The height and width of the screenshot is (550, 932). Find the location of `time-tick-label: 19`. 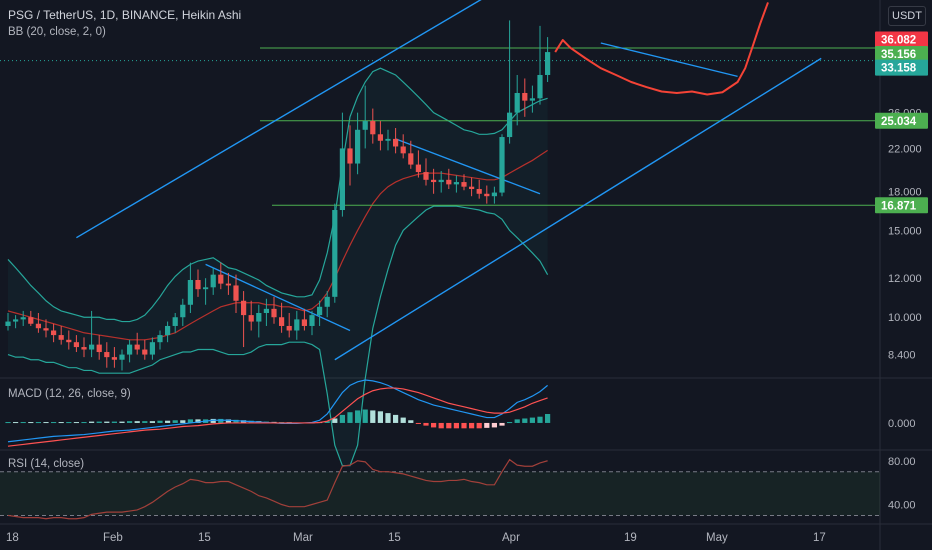

time-tick-label: 19 is located at coordinates (630, 538).